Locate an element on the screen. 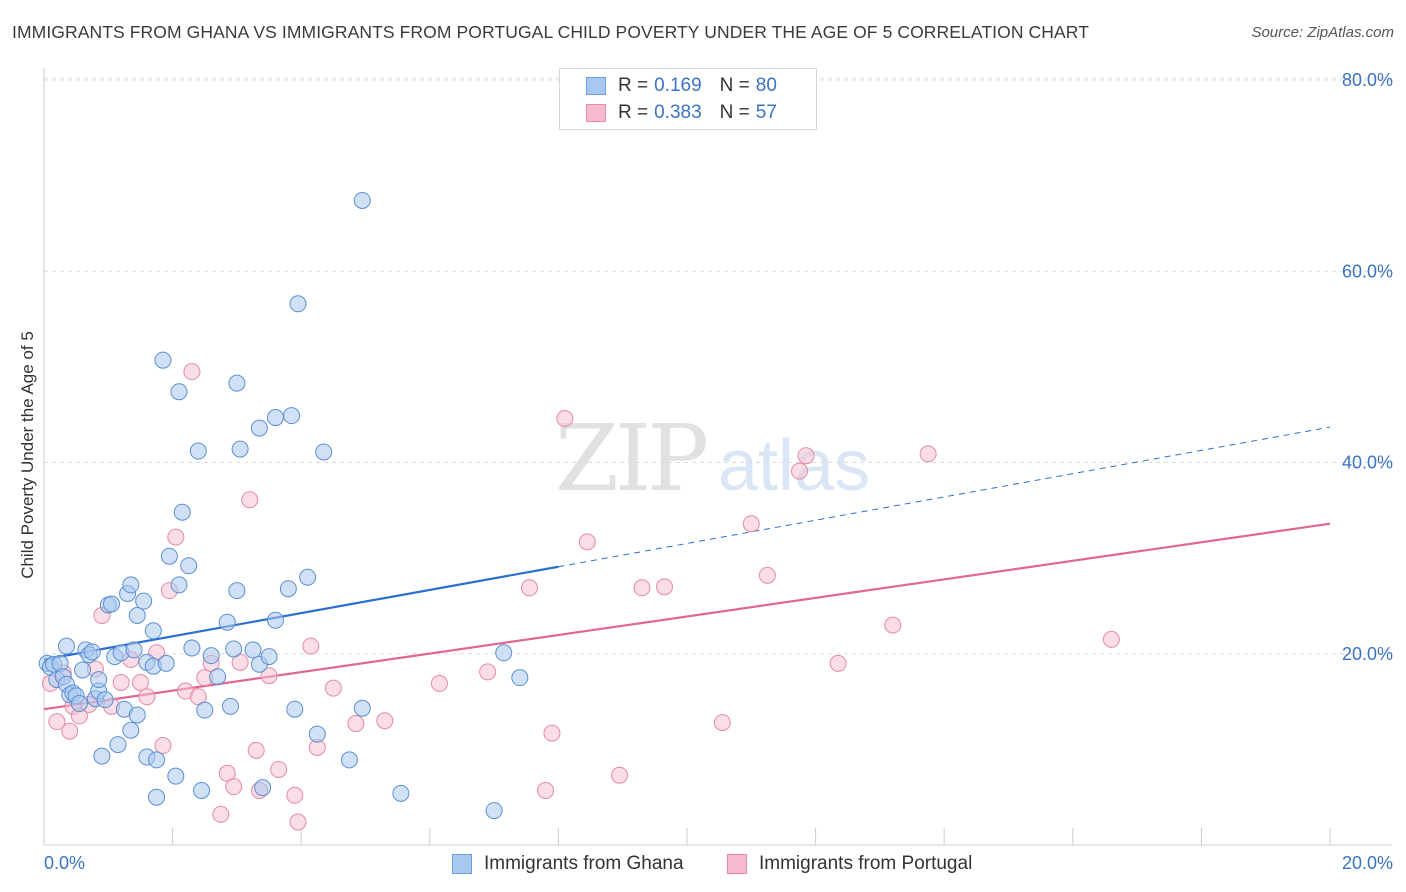 This screenshot has width=1406, height=892. ghana-trend-extension is located at coordinates (944, 497).